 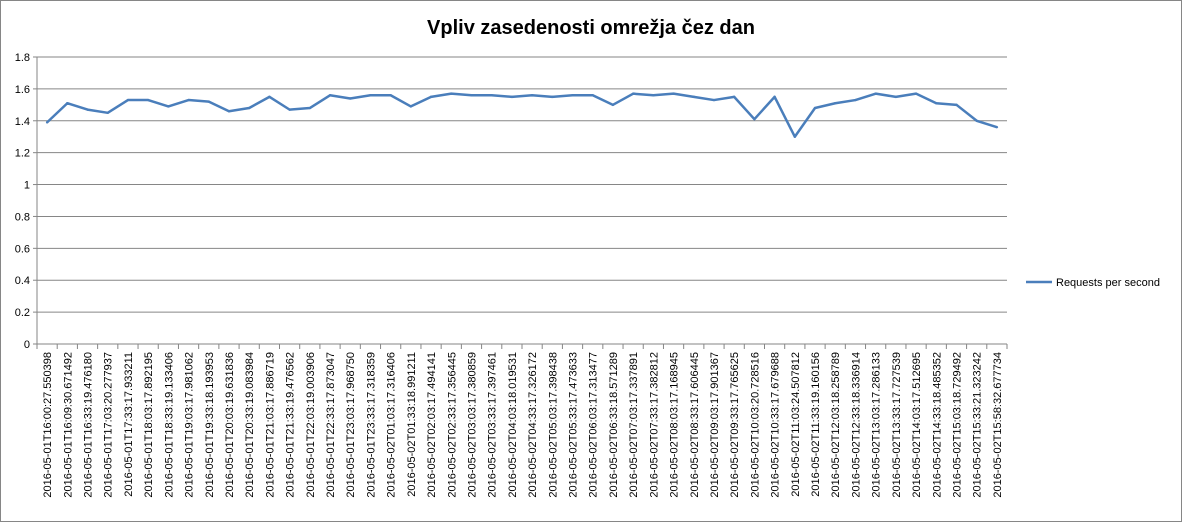 What do you see at coordinates (48, 425) in the screenshot?
I see `x-tick-label: 2016-05-01T16:00:27.550398` at bounding box center [48, 425].